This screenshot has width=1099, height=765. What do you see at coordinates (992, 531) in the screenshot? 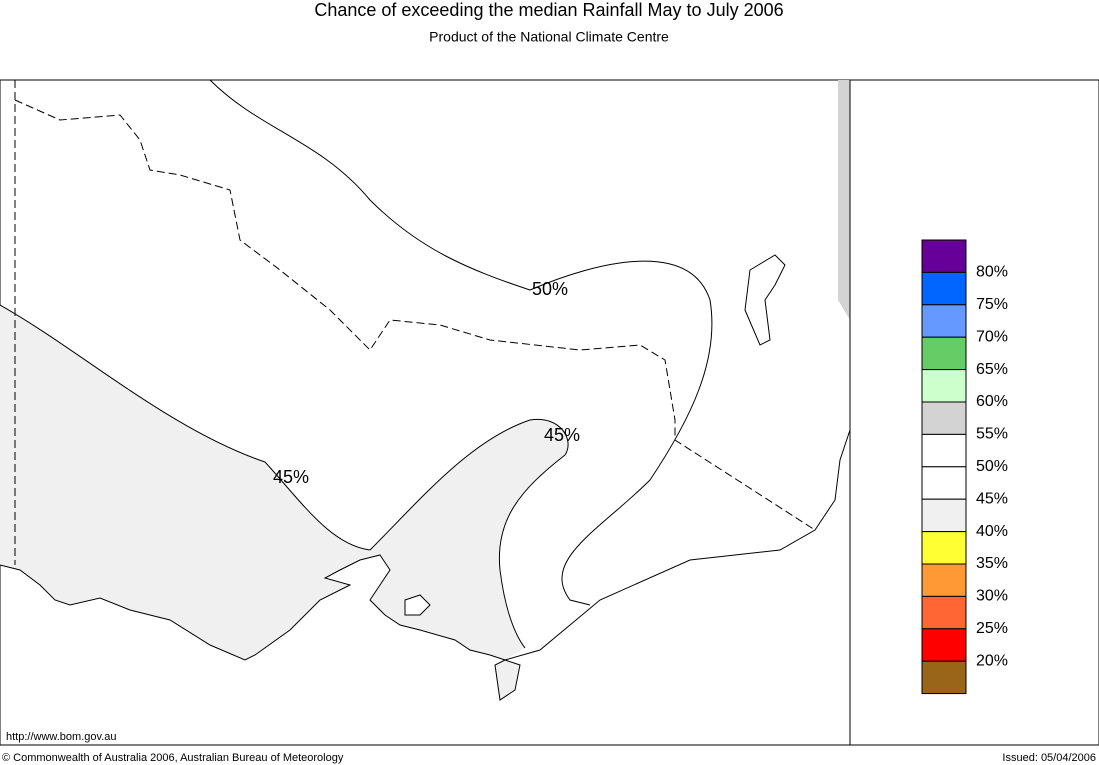
I see `legend-label: 40%` at bounding box center [992, 531].